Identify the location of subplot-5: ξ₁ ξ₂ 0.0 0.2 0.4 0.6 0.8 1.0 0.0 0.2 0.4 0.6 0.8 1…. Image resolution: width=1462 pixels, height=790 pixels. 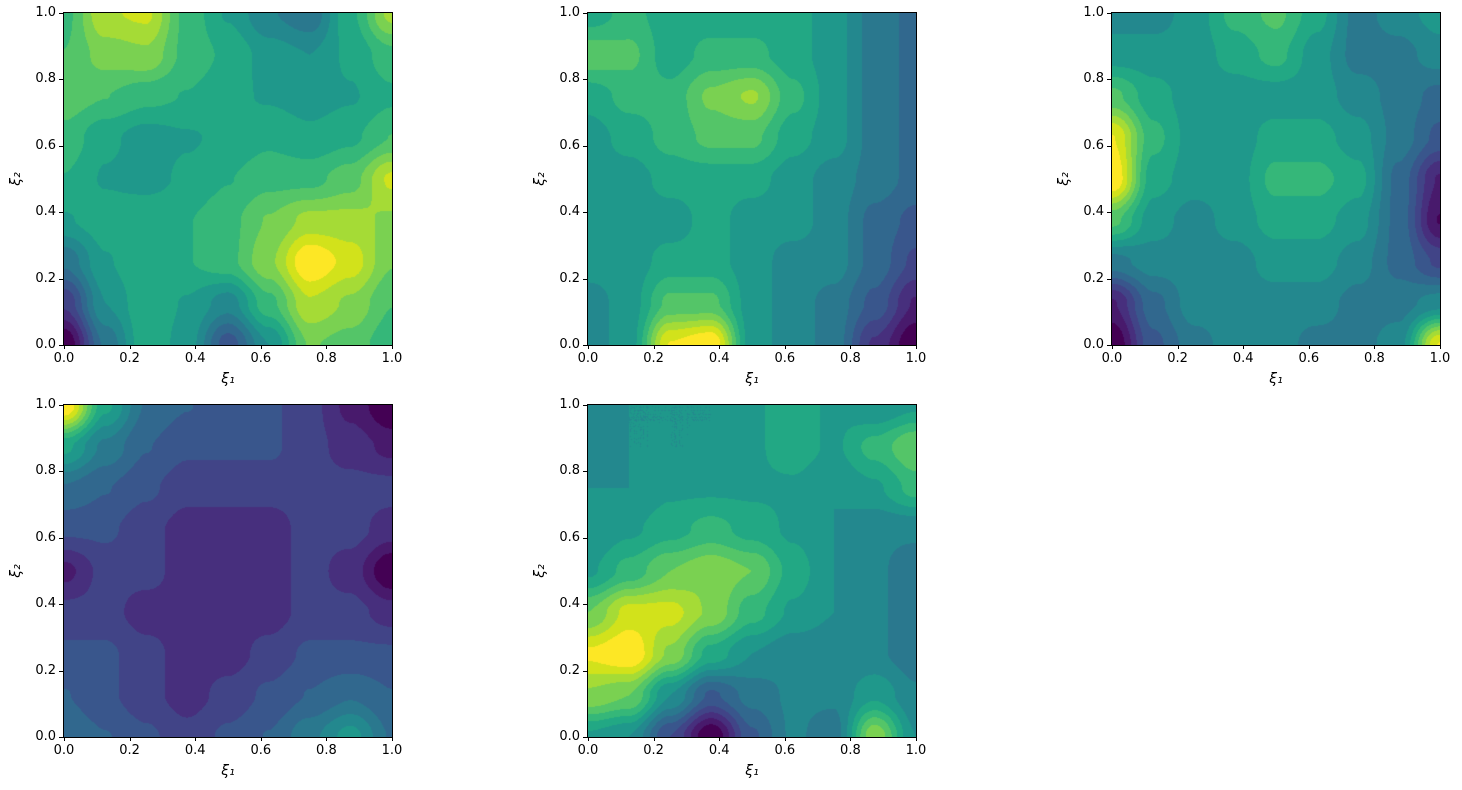
(729, 588).